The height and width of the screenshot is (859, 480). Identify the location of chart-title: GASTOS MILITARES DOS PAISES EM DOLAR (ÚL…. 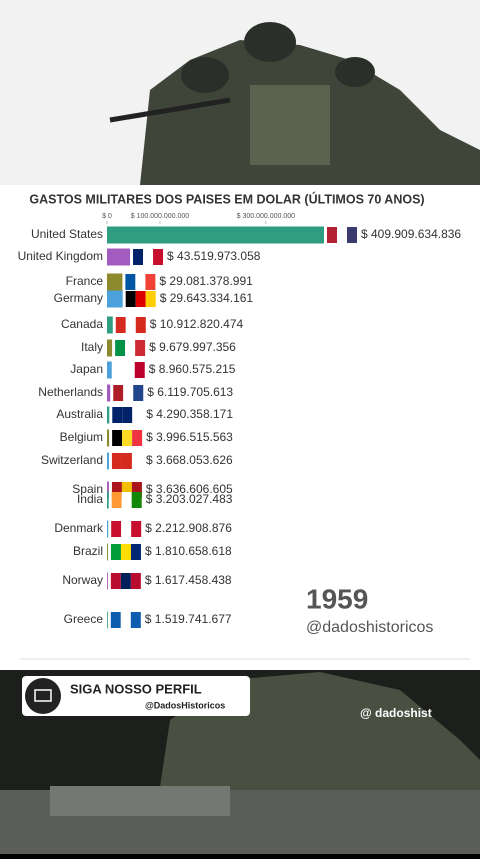
(226, 198).